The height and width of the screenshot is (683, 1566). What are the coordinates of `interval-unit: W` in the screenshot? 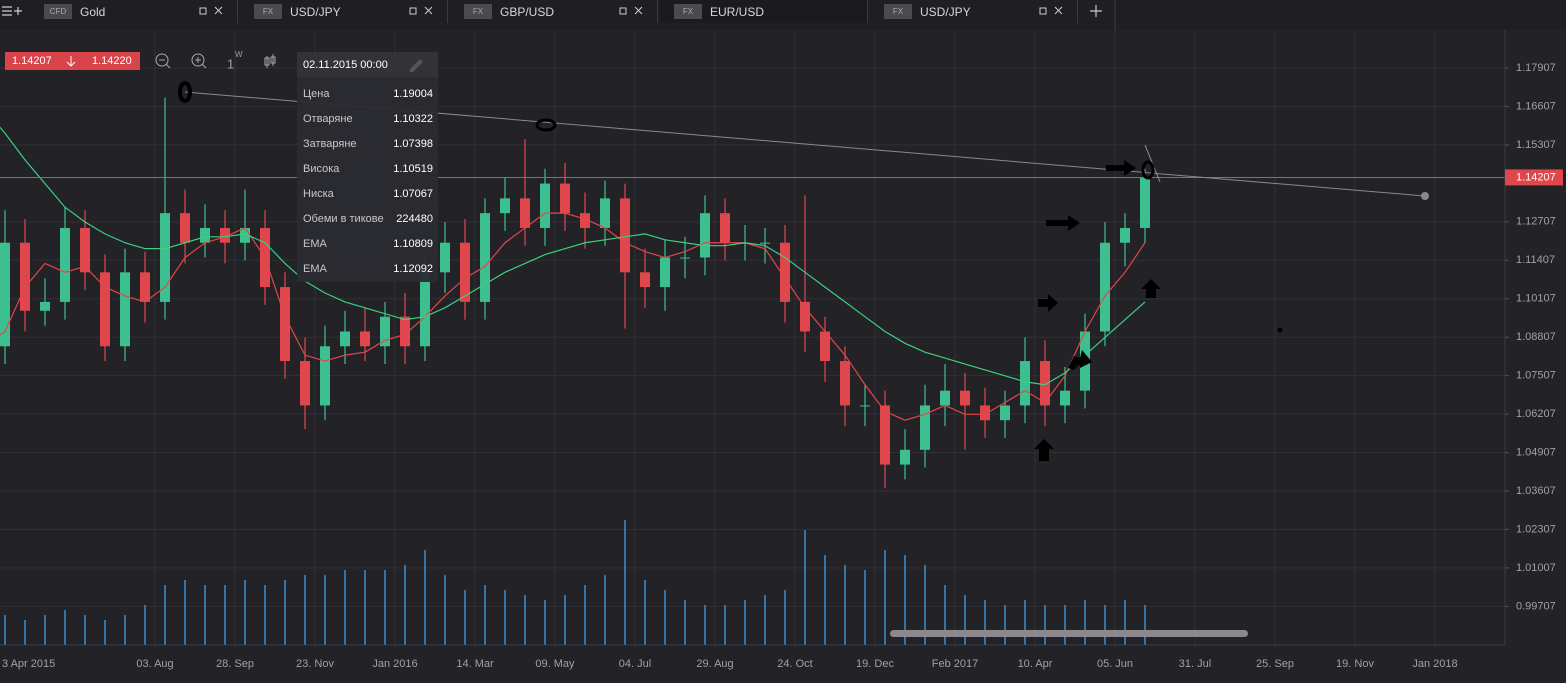 It's located at (239, 54).